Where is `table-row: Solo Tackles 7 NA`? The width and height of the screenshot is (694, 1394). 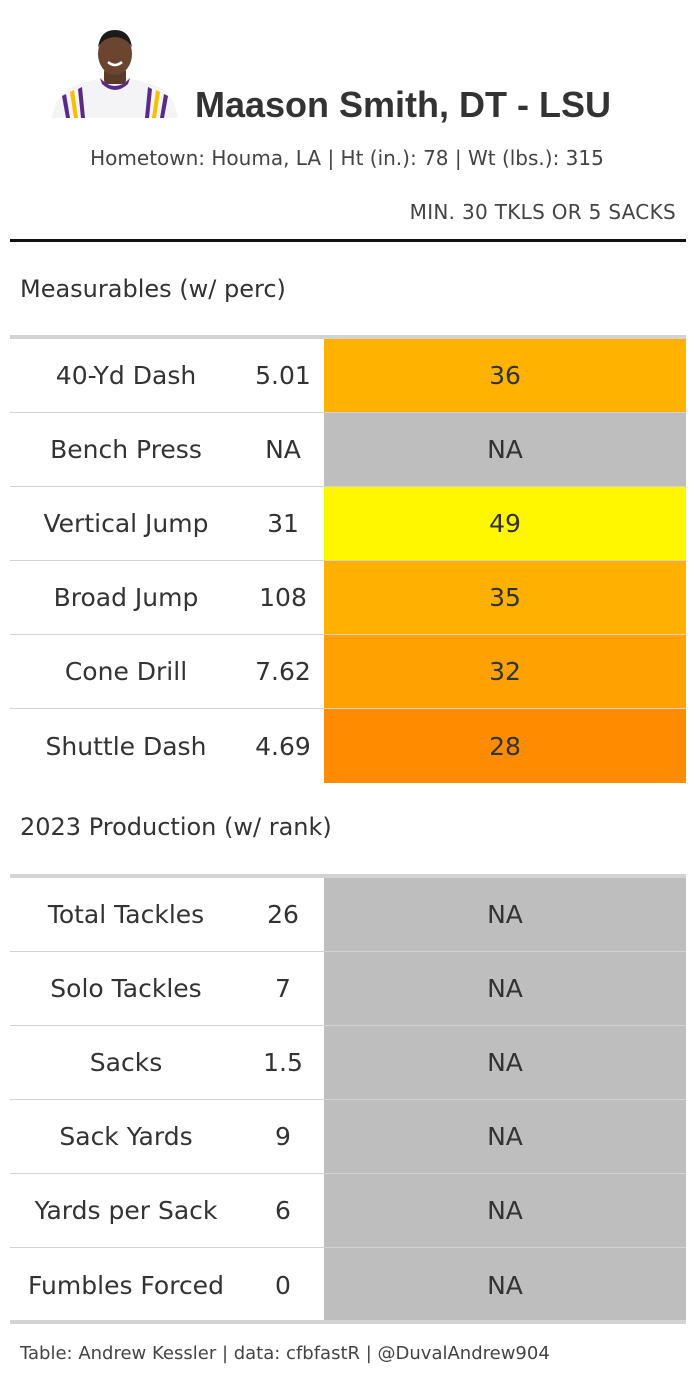 table-row: Solo Tackles 7 NA is located at coordinates (348, 989).